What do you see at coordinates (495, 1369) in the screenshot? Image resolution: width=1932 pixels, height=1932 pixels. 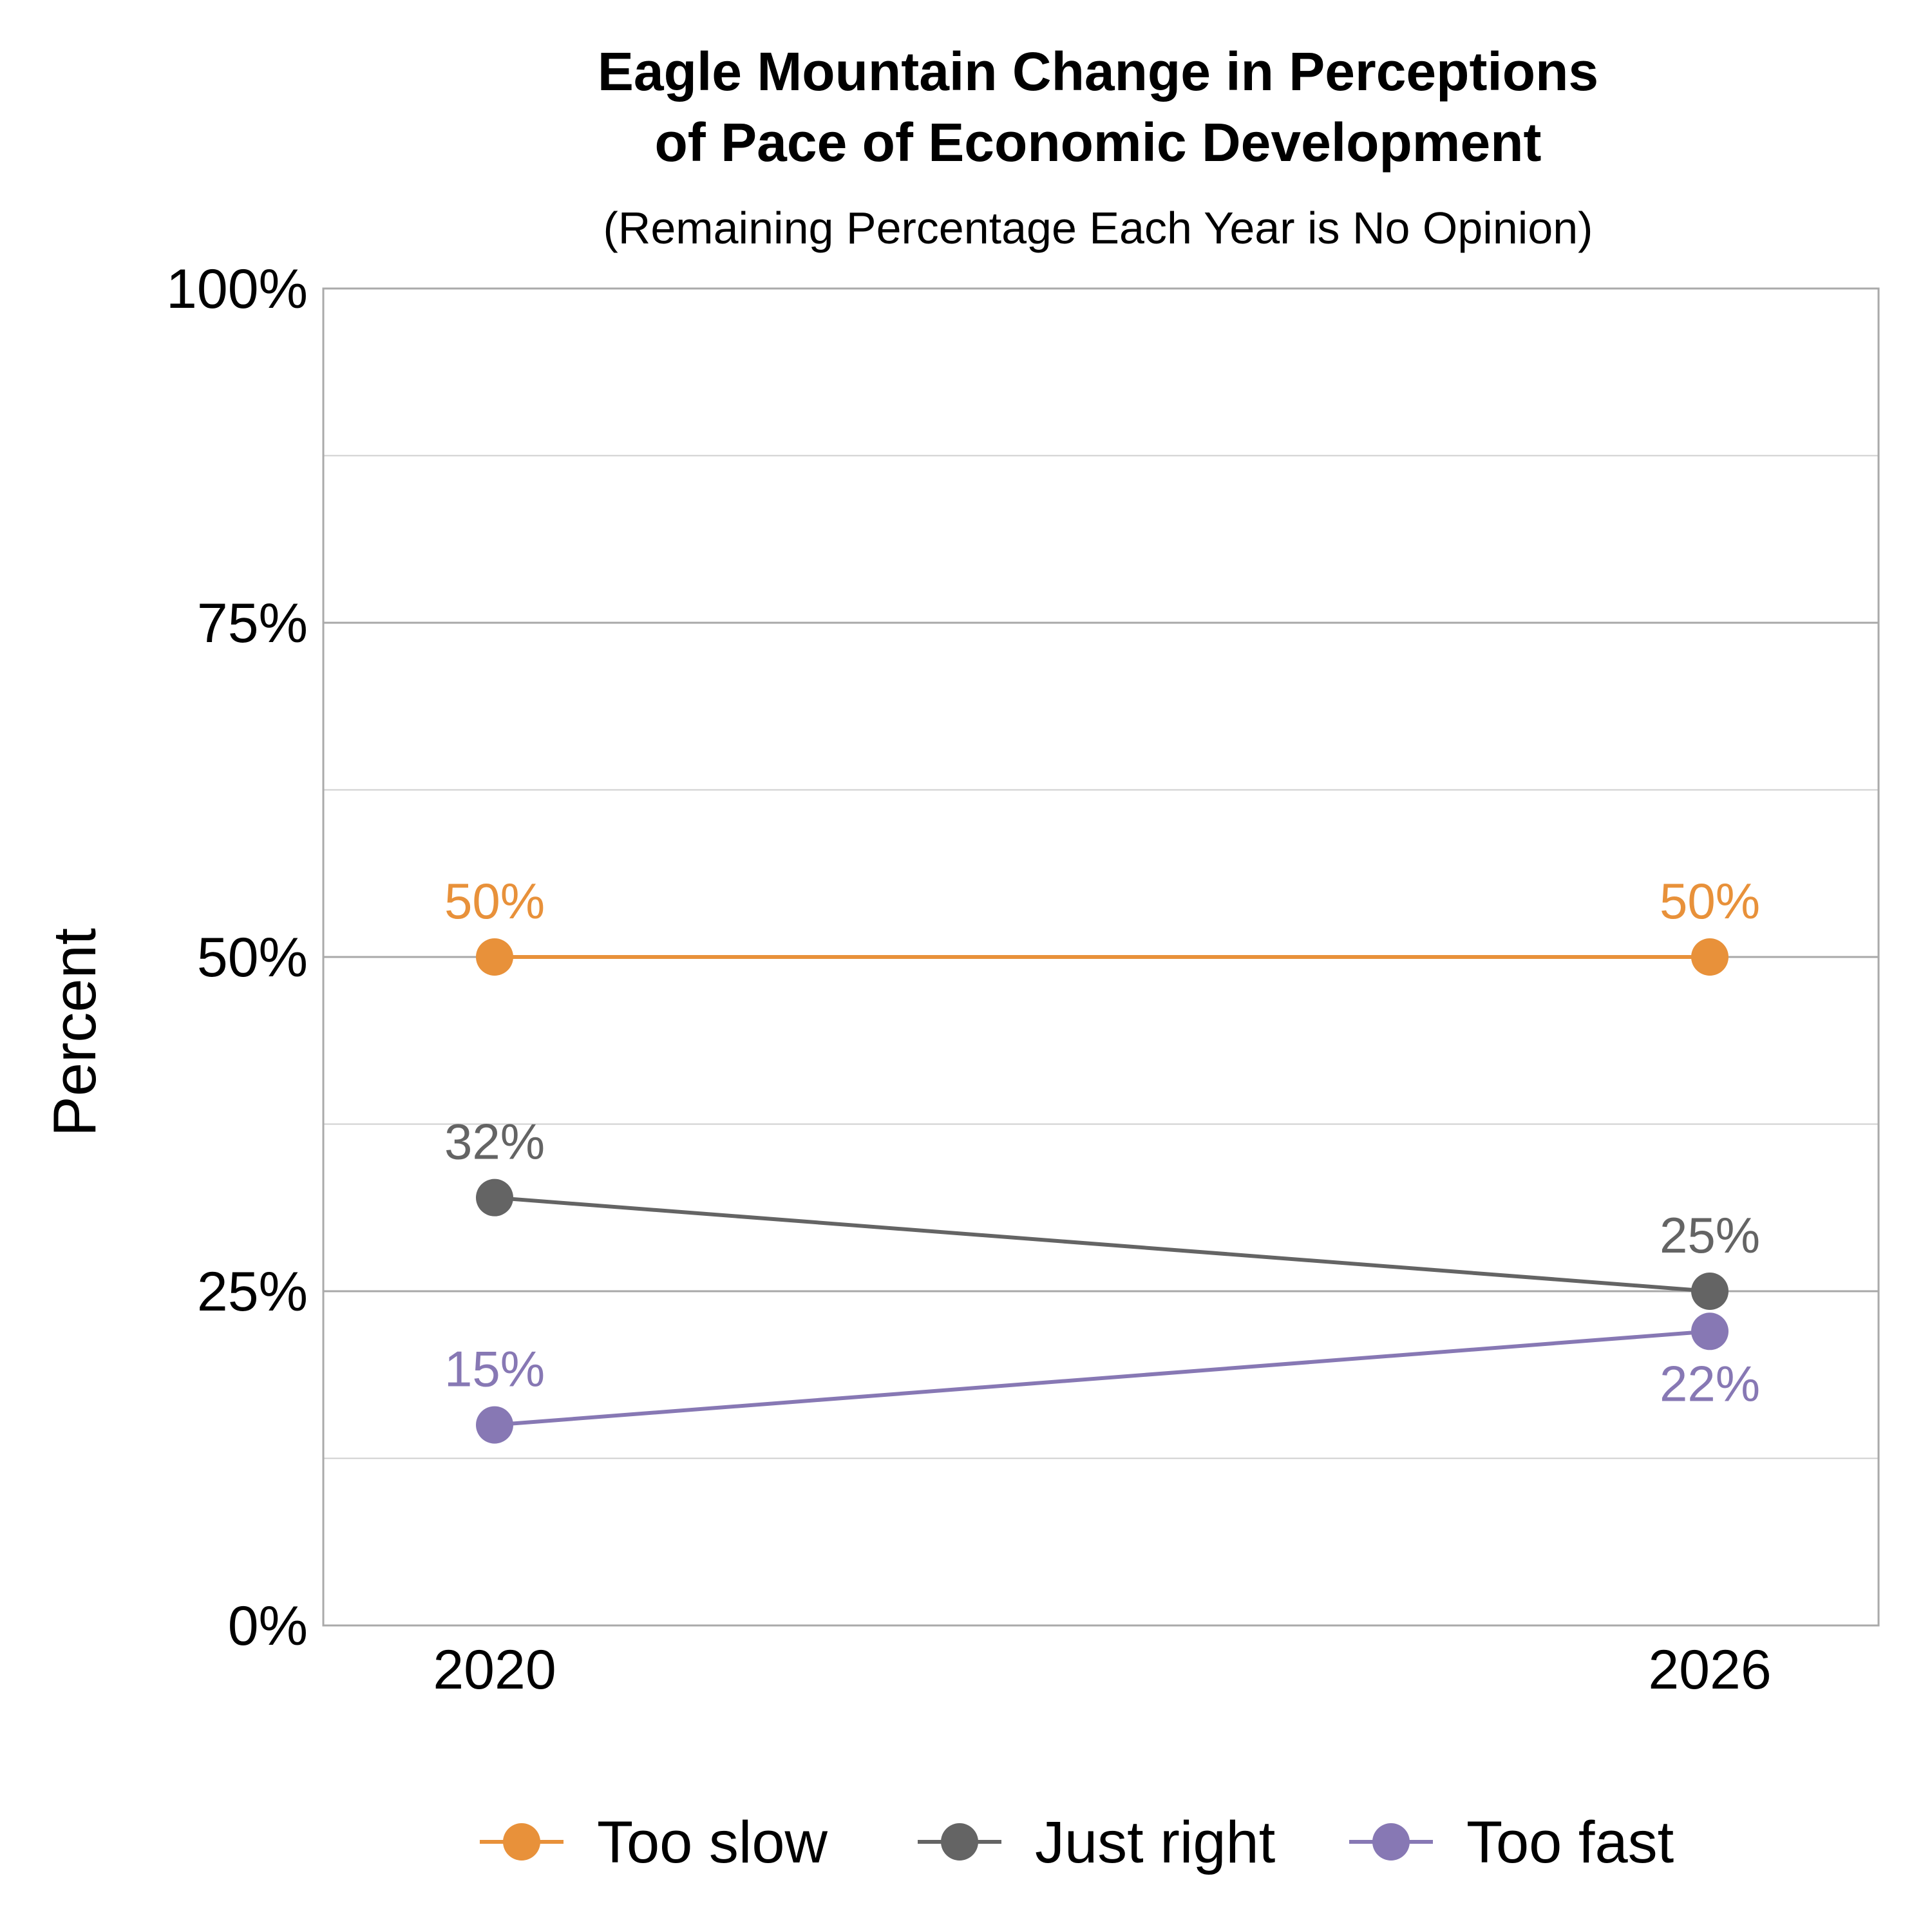 I see `data-label: 15%` at bounding box center [495, 1369].